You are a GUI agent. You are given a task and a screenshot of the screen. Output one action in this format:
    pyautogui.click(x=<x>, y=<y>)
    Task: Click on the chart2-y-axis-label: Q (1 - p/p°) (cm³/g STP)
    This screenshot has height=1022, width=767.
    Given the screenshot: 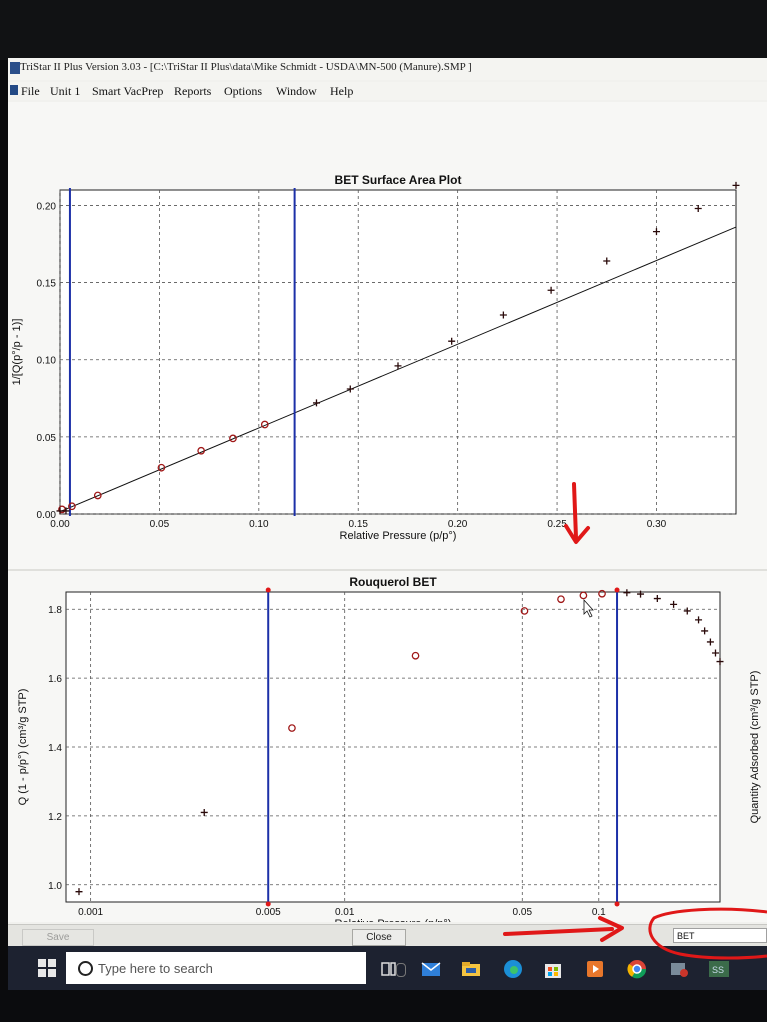 What is the action you would take?
    pyautogui.click(x=23, y=747)
    